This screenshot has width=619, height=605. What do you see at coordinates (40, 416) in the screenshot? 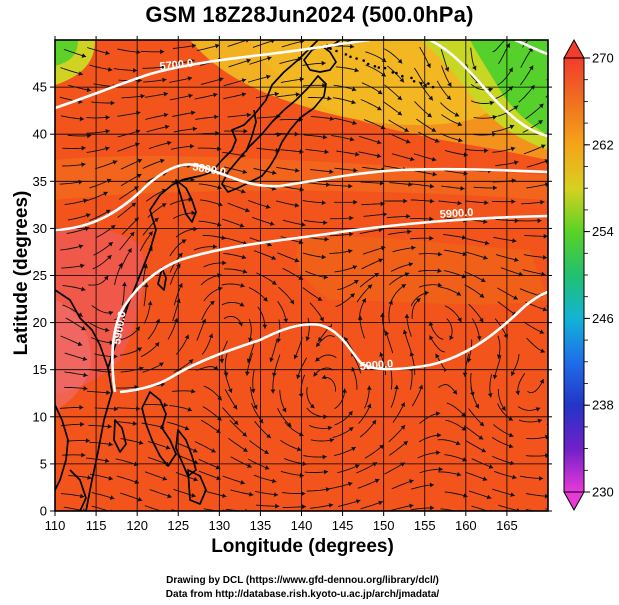
I see `y-tick-label: 10` at bounding box center [40, 416].